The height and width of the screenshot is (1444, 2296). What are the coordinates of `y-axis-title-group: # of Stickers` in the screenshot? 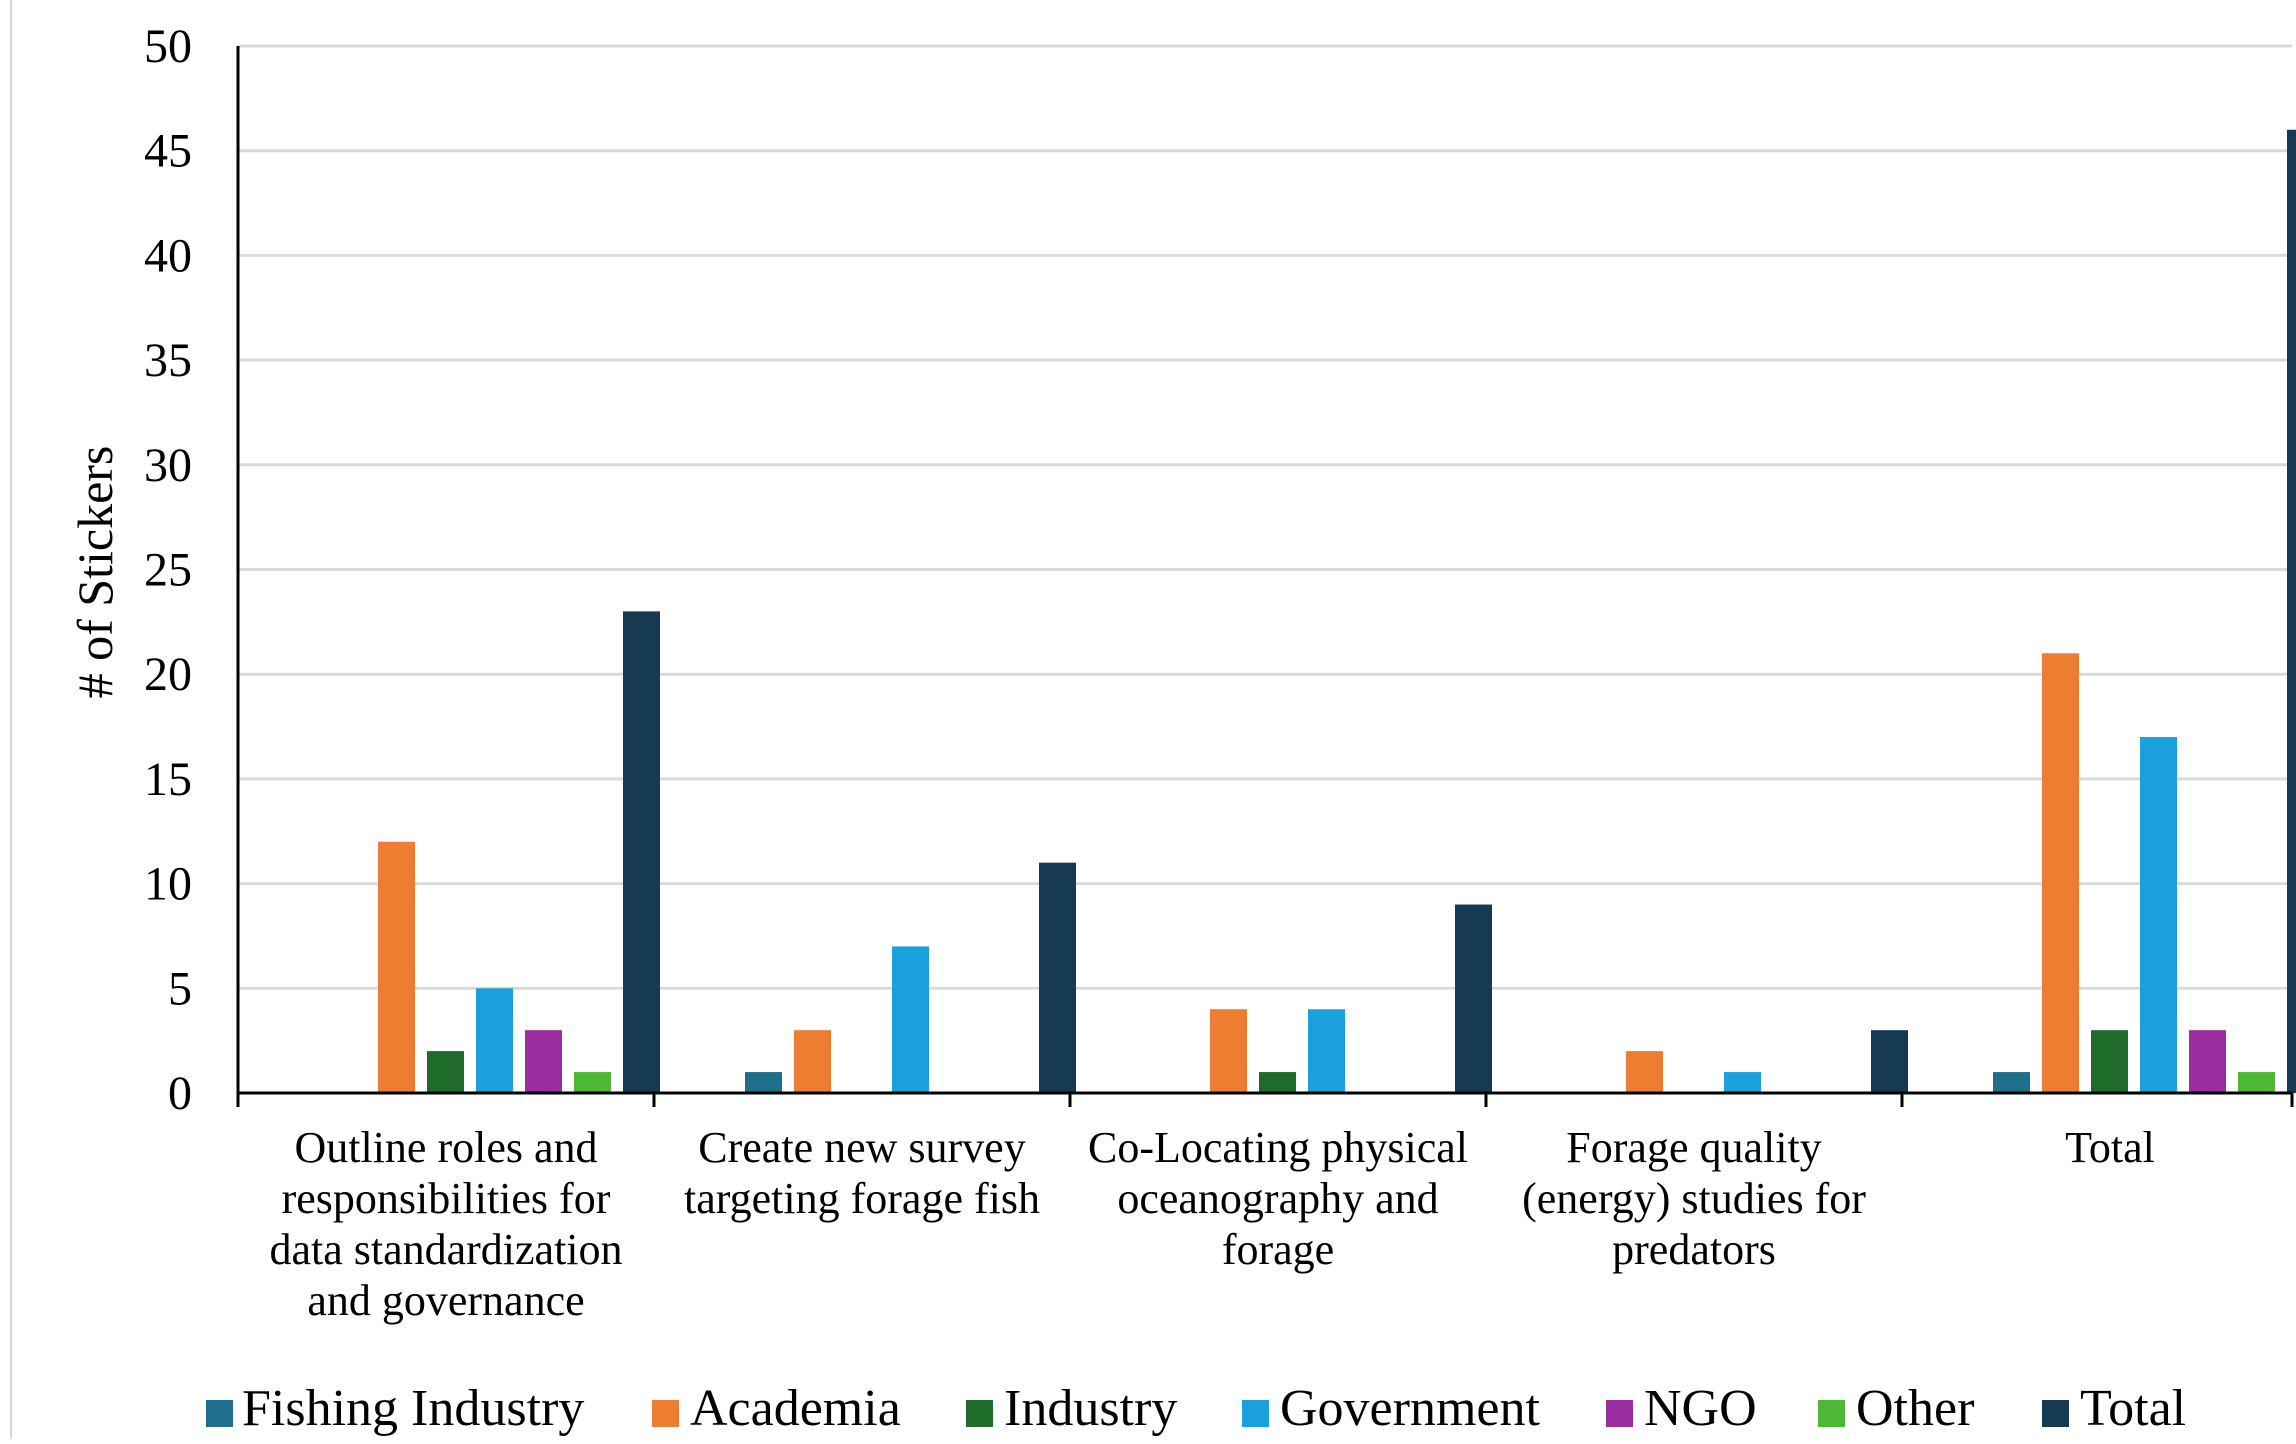 It's located at (95, 572).